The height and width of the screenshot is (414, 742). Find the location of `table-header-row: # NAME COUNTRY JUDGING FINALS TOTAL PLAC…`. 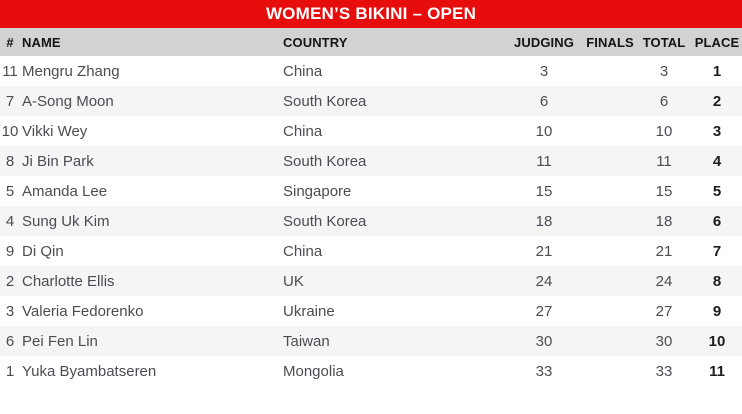

table-header-row: # NAME COUNTRY JUDGING FINALS TOTAL PLAC… is located at coordinates (371, 42).